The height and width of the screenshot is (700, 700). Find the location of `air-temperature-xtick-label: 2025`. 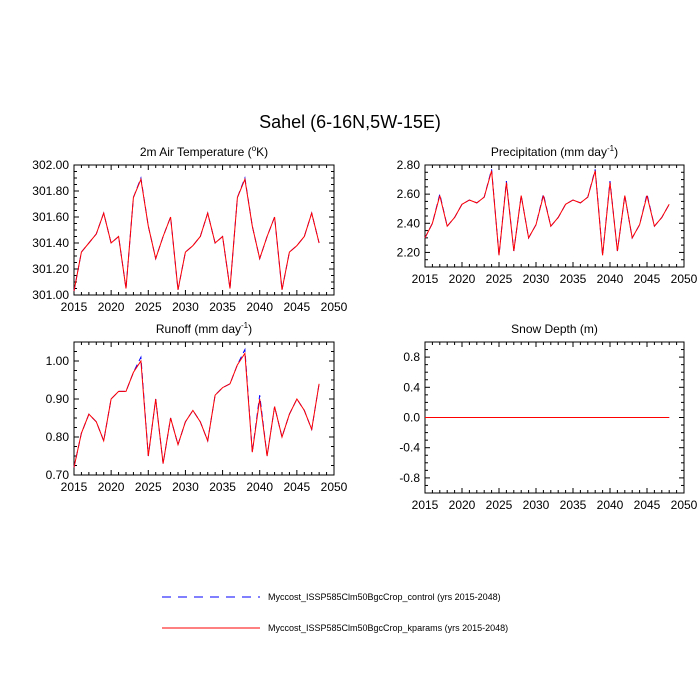

air-temperature-xtick-label: 2025 is located at coordinates (148, 307).